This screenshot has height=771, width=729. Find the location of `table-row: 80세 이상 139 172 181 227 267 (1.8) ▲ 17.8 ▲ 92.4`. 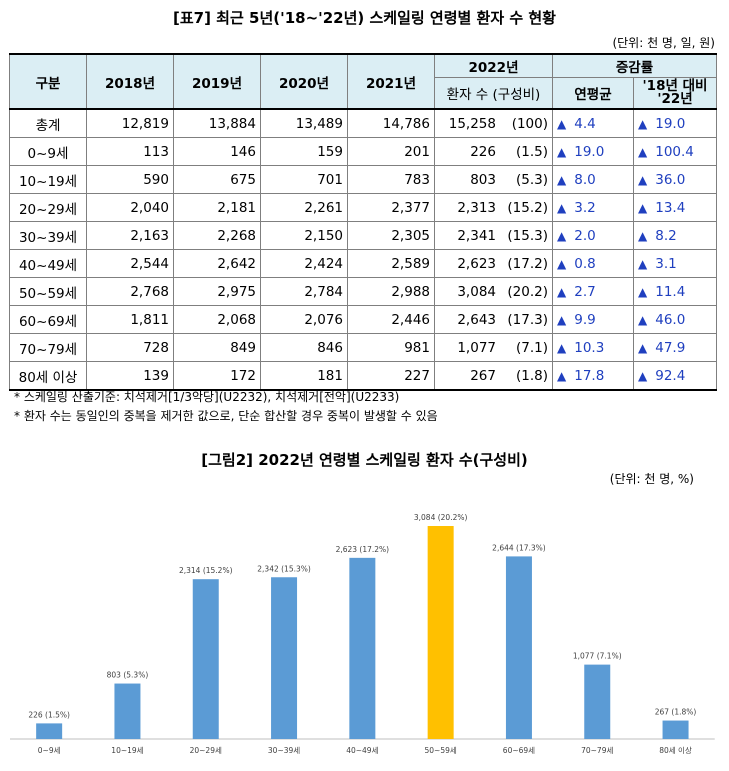

table-row: 80세 이상 139 172 181 227 267 (1.8) ▲ 17.8 ▲ 92.4 is located at coordinates (363, 376).